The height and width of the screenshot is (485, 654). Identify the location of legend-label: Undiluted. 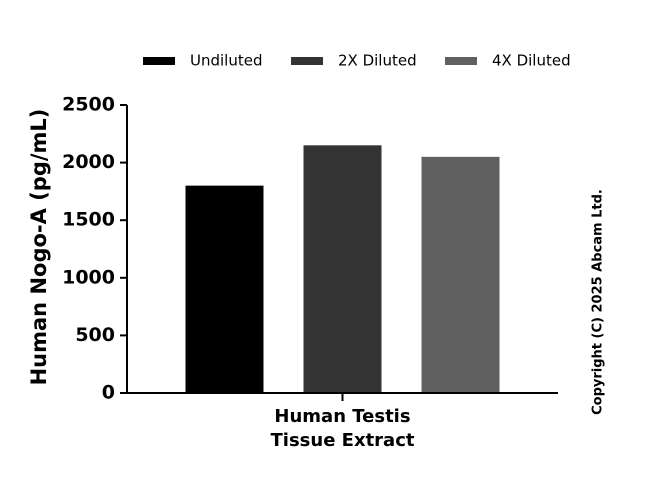
(226, 61).